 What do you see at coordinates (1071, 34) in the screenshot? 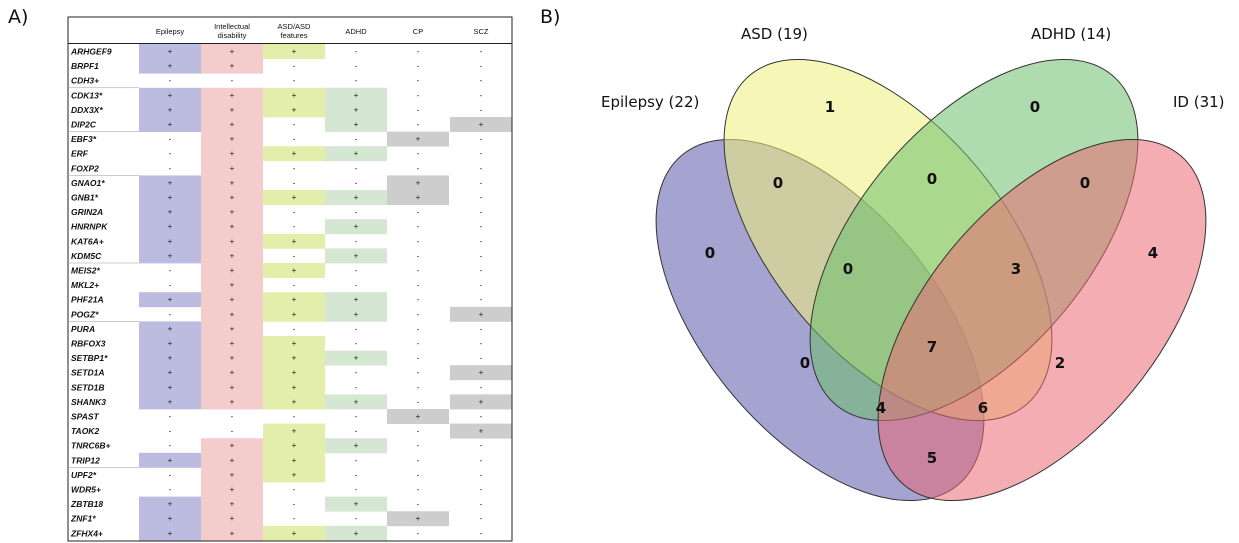
I see `venn-label-adhd: ADHD (14)` at bounding box center [1071, 34].